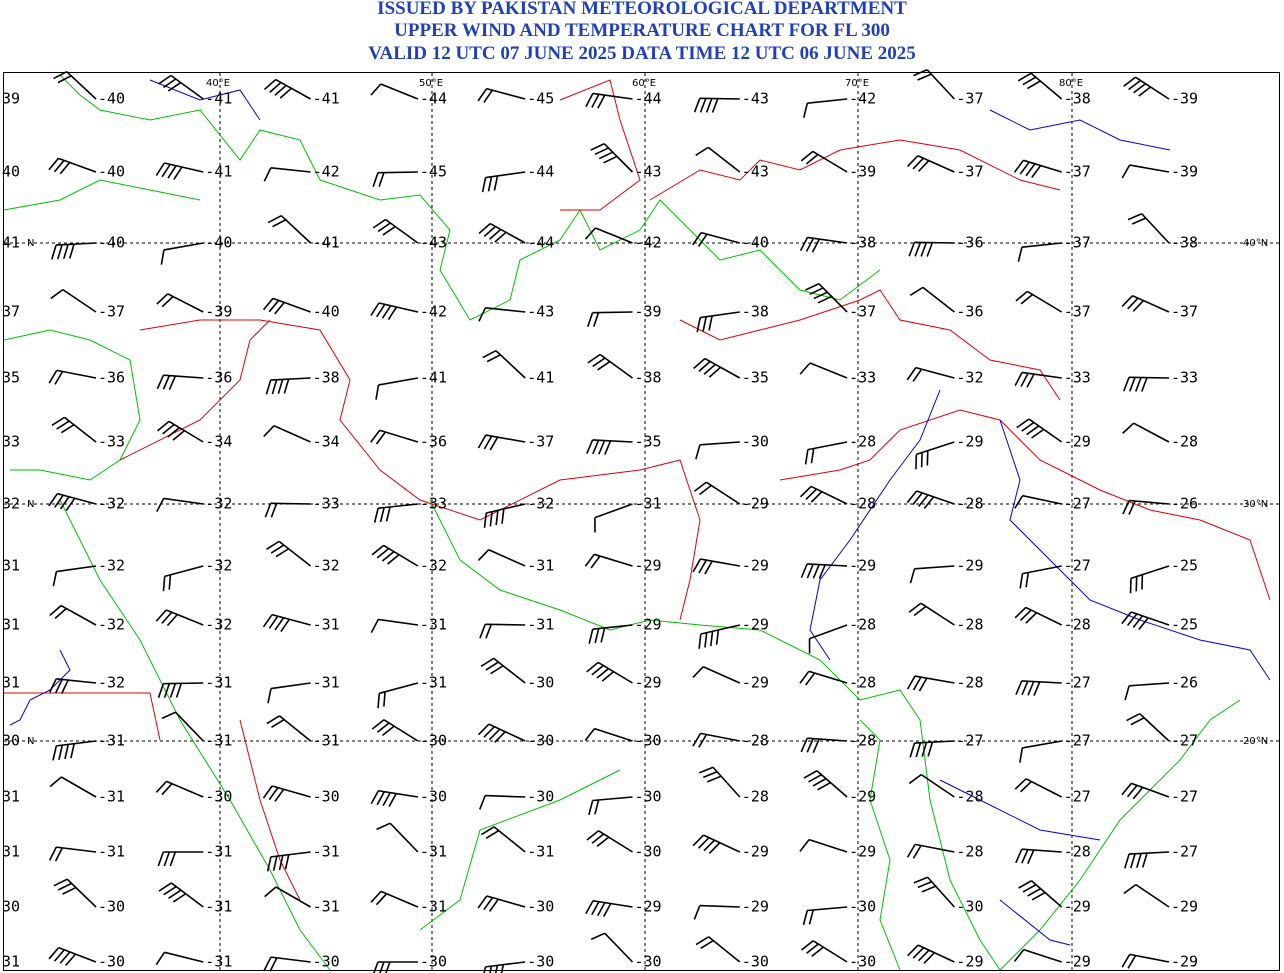  What do you see at coordinates (540, 962) in the screenshot?
I see `temperature: -30` at bounding box center [540, 962].